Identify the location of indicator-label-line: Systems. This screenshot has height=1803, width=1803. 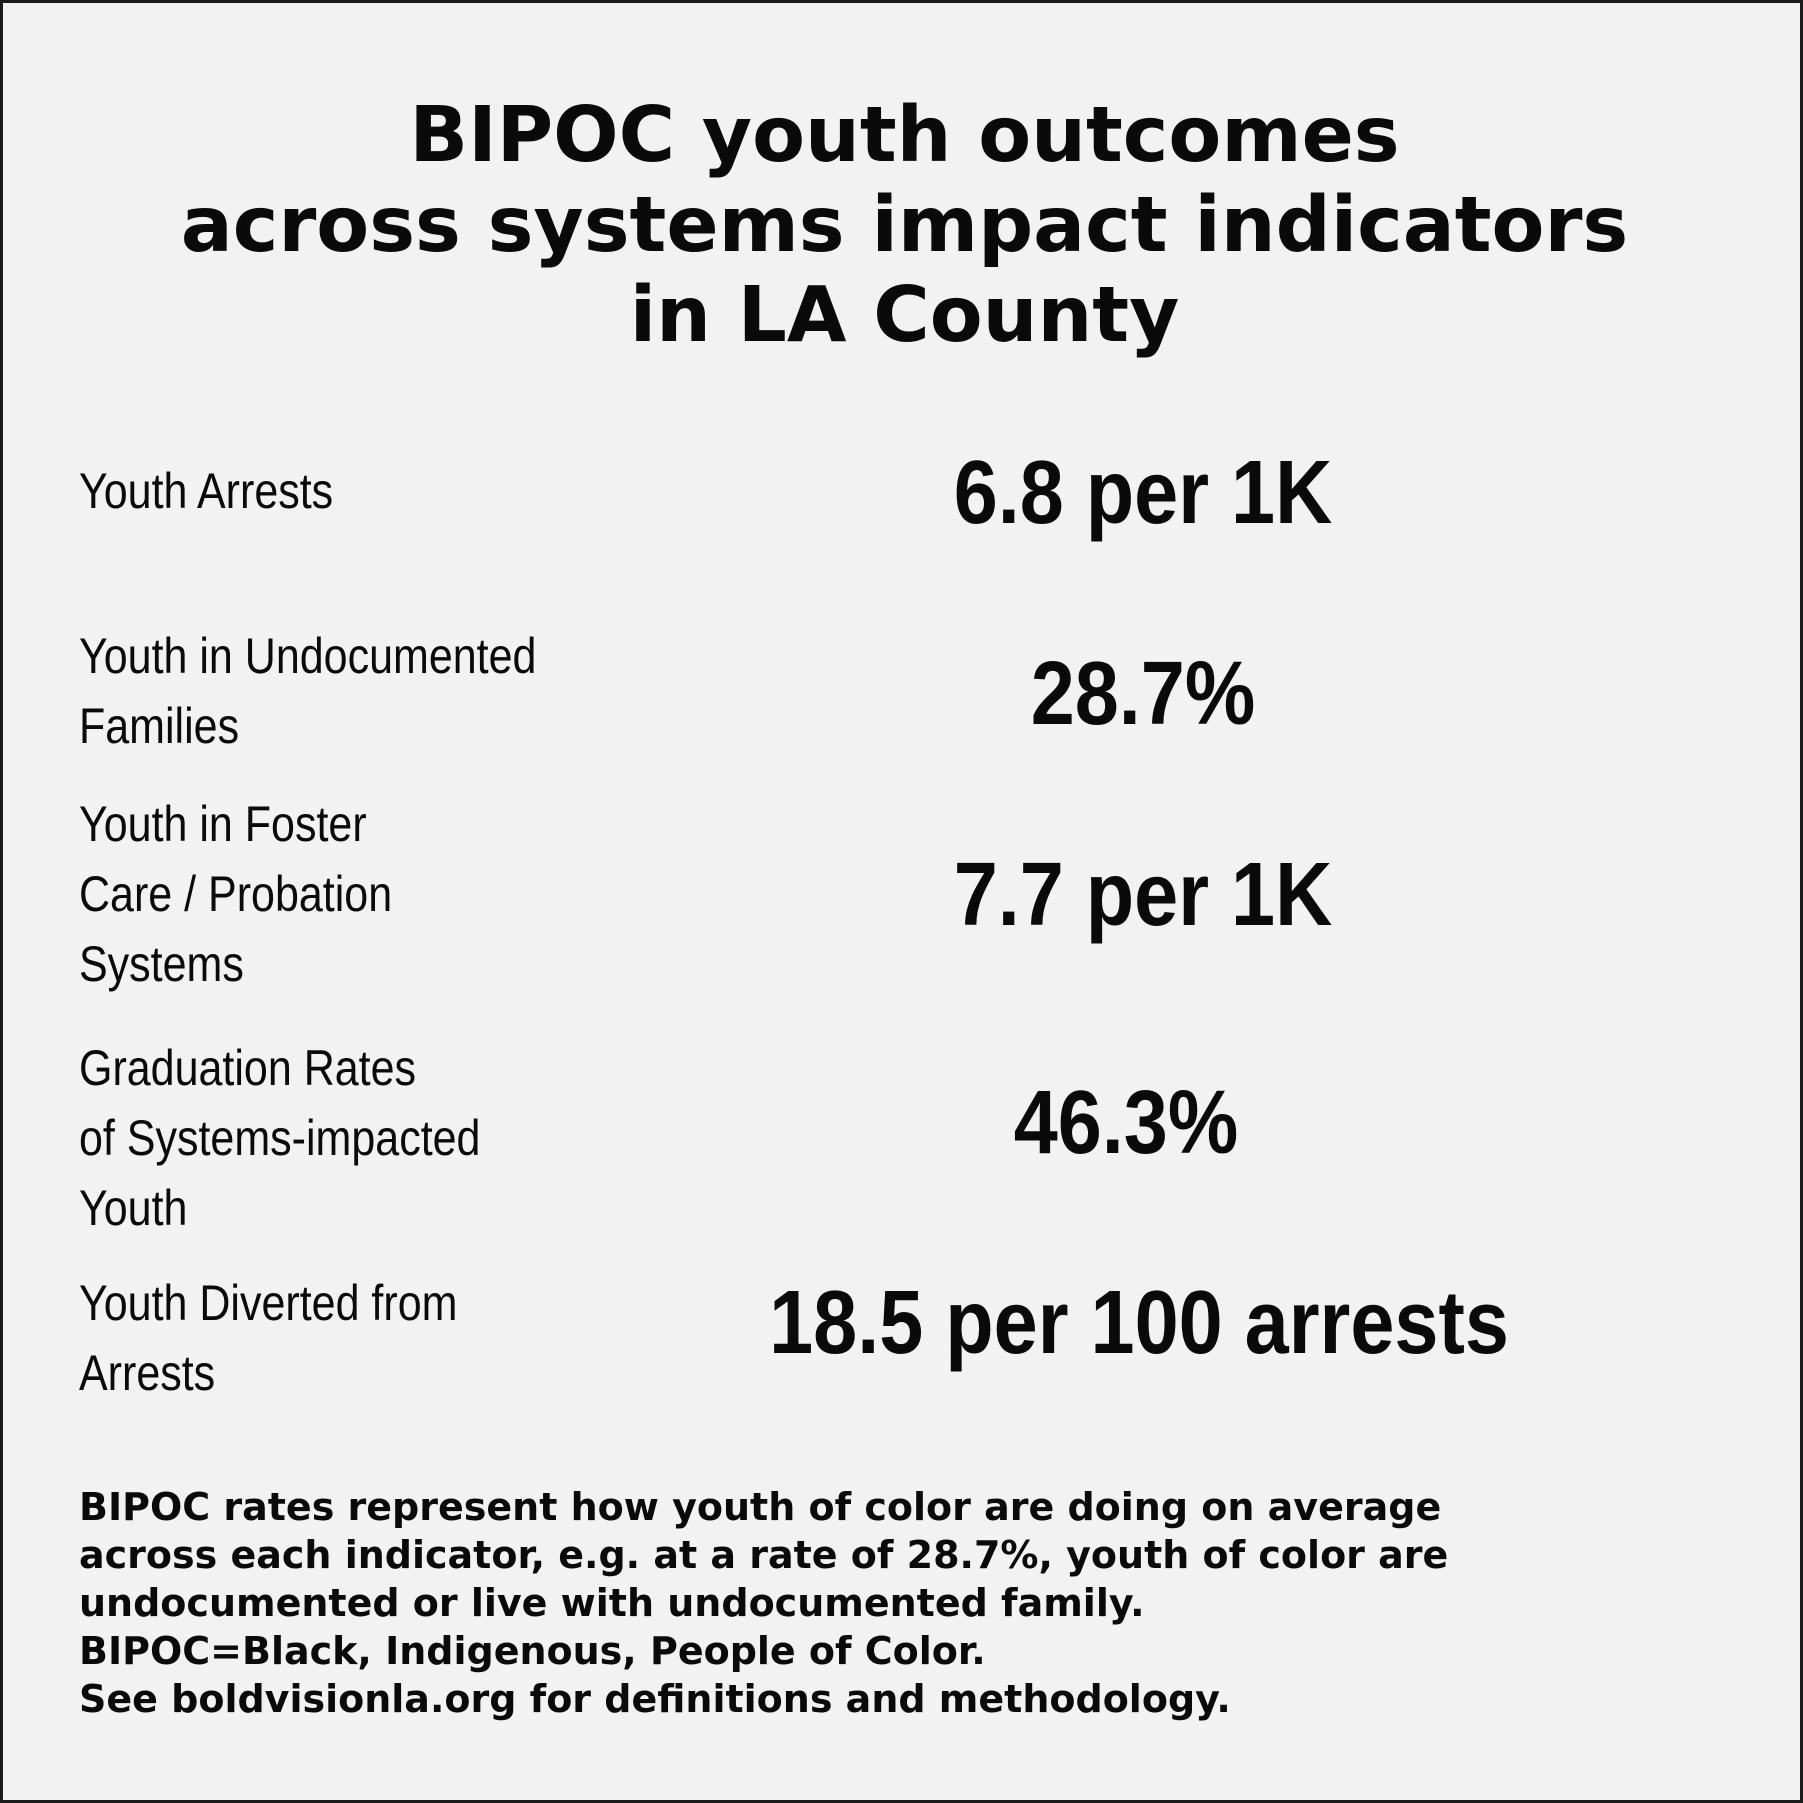
(161, 964).